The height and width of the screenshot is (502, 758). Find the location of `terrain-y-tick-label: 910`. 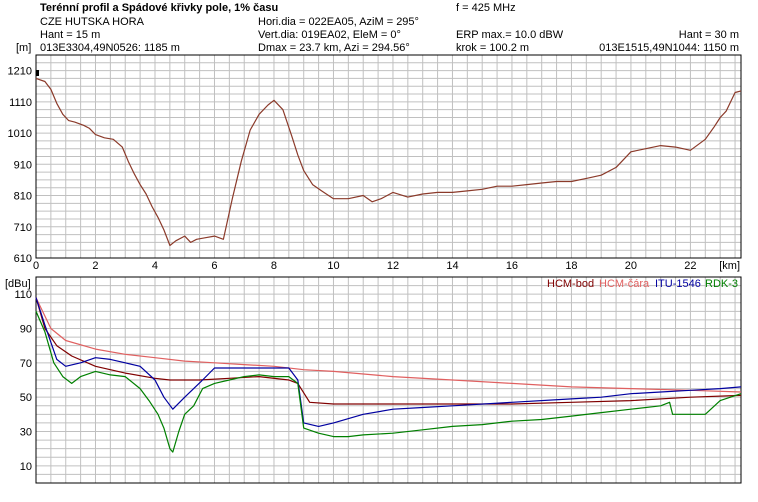

terrain-y-tick-label: 910 is located at coordinates (23, 165).